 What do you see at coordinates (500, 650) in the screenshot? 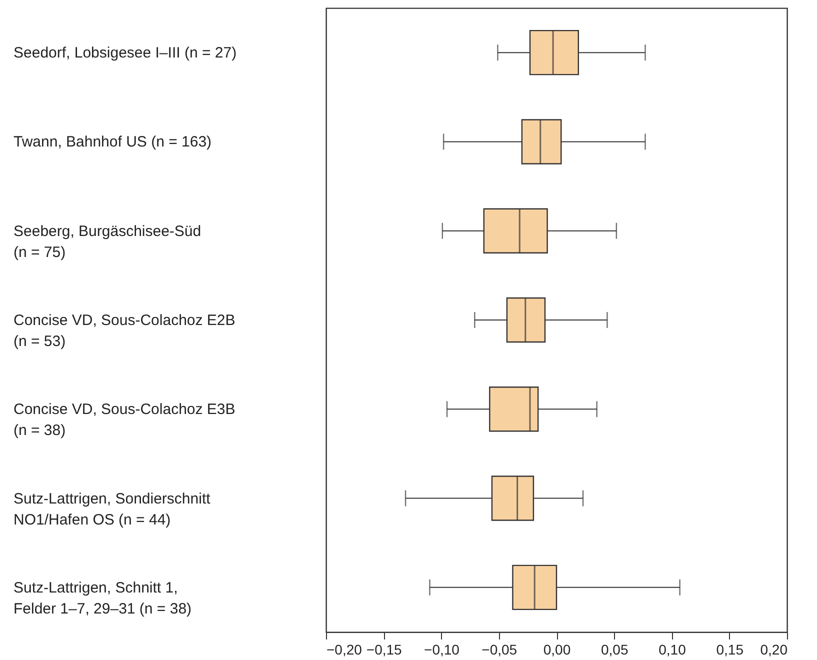
I see `x-tick-label: −0,05` at bounding box center [500, 650].